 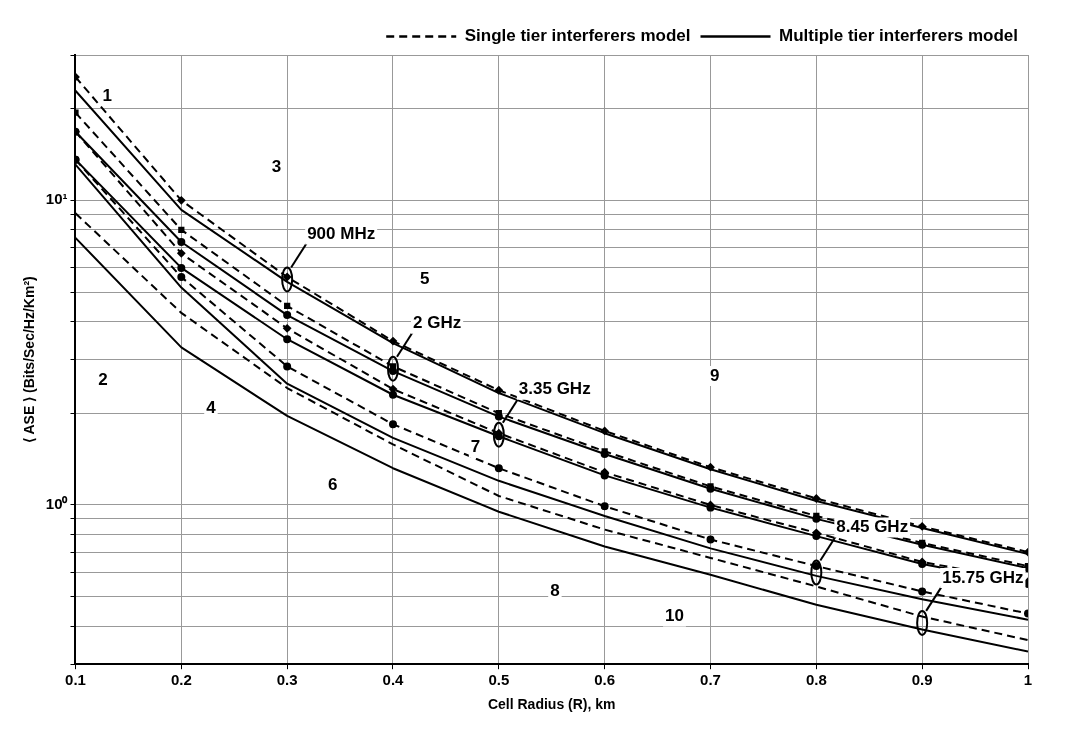 What do you see at coordinates (555, 591) in the screenshot?
I see `annotation: 8` at bounding box center [555, 591].